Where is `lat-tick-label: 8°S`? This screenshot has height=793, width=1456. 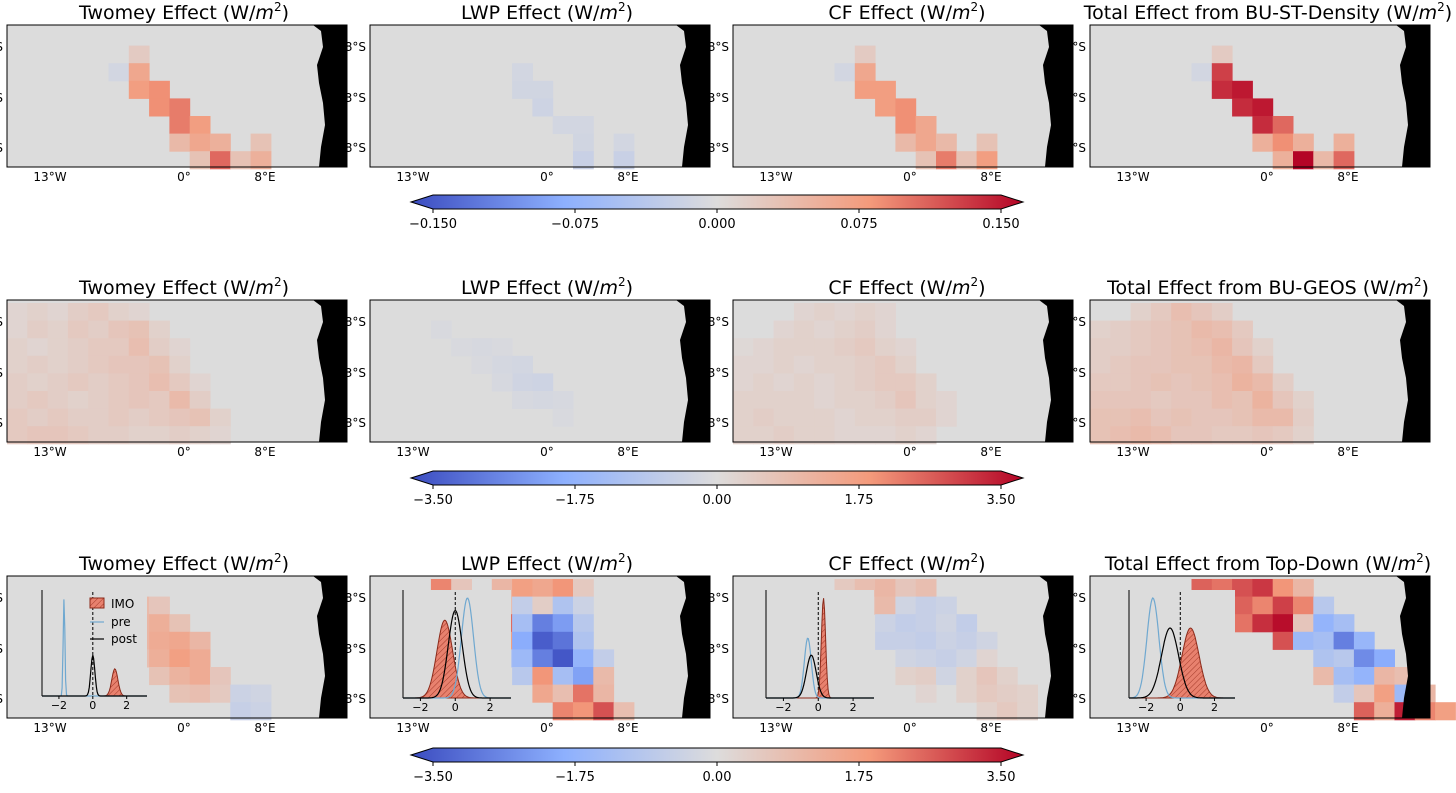 lat-tick-label: 8°S is located at coordinates (718, 322).